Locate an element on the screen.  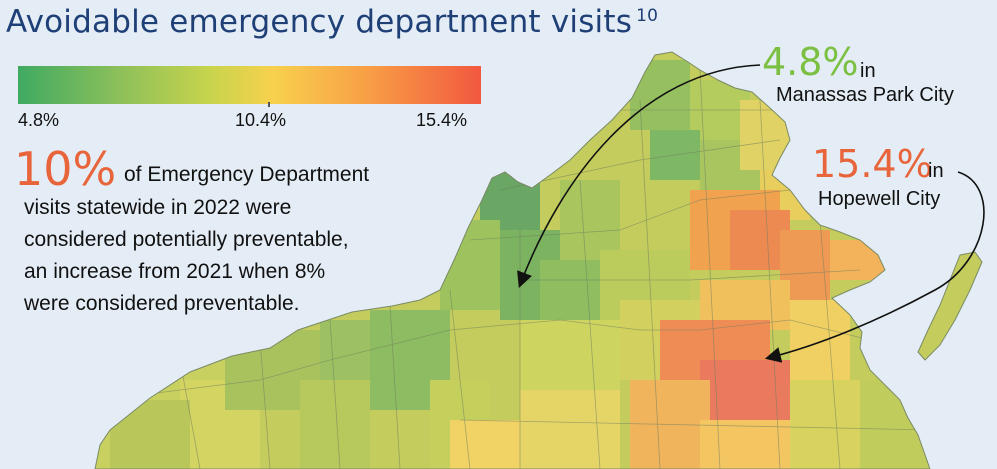
title-footnote: 10 is located at coordinates (647, 16).